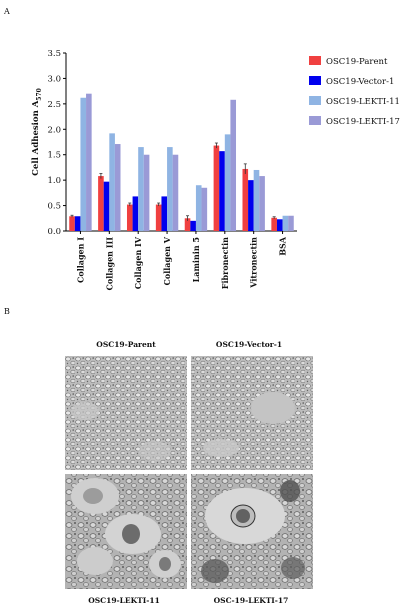  What do you see at coordinates (225, 263) in the screenshot?
I see `category-label: Fibronectin` at bounding box center [225, 263].